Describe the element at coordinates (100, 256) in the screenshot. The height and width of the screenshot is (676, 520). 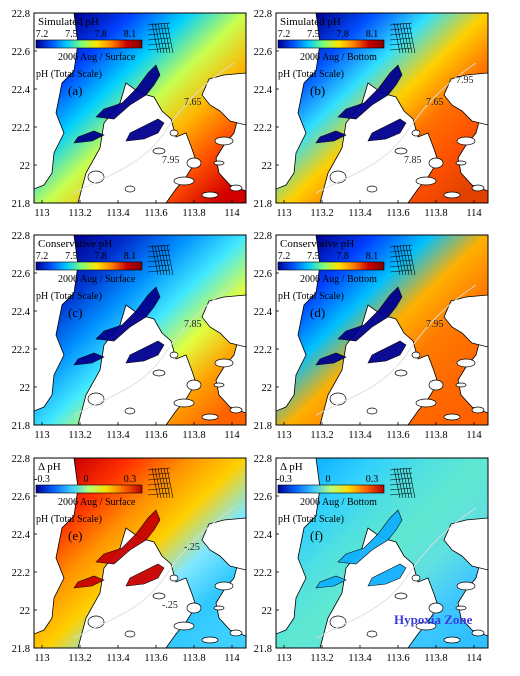
I see `colorbar-tick: 7.8` at that location.